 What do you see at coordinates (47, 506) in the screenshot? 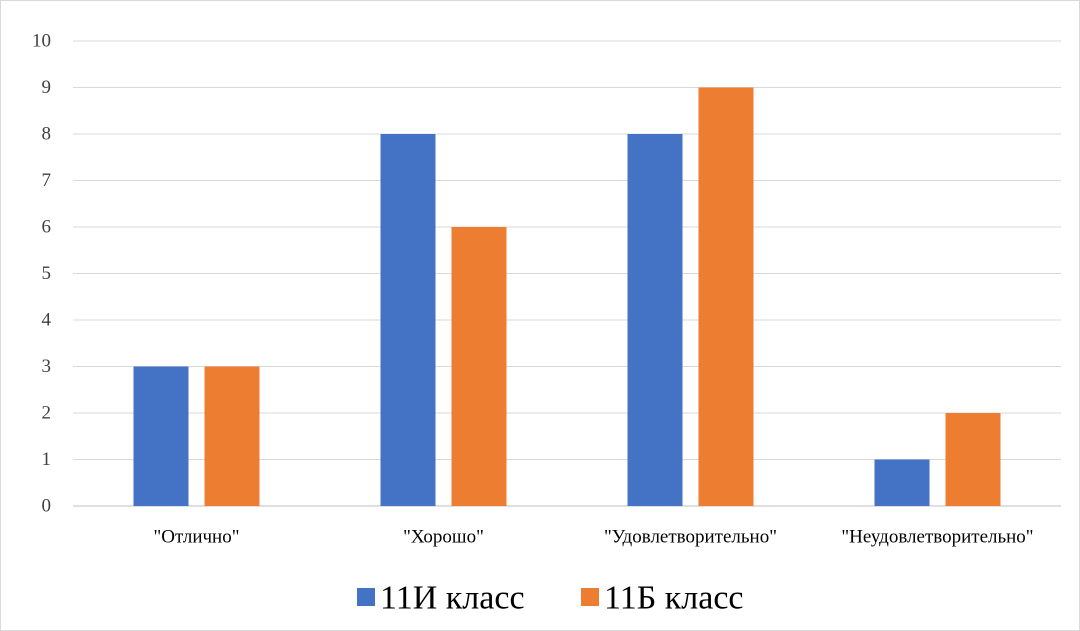
I see `y-tick-label-0: 0` at bounding box center [47, 506].